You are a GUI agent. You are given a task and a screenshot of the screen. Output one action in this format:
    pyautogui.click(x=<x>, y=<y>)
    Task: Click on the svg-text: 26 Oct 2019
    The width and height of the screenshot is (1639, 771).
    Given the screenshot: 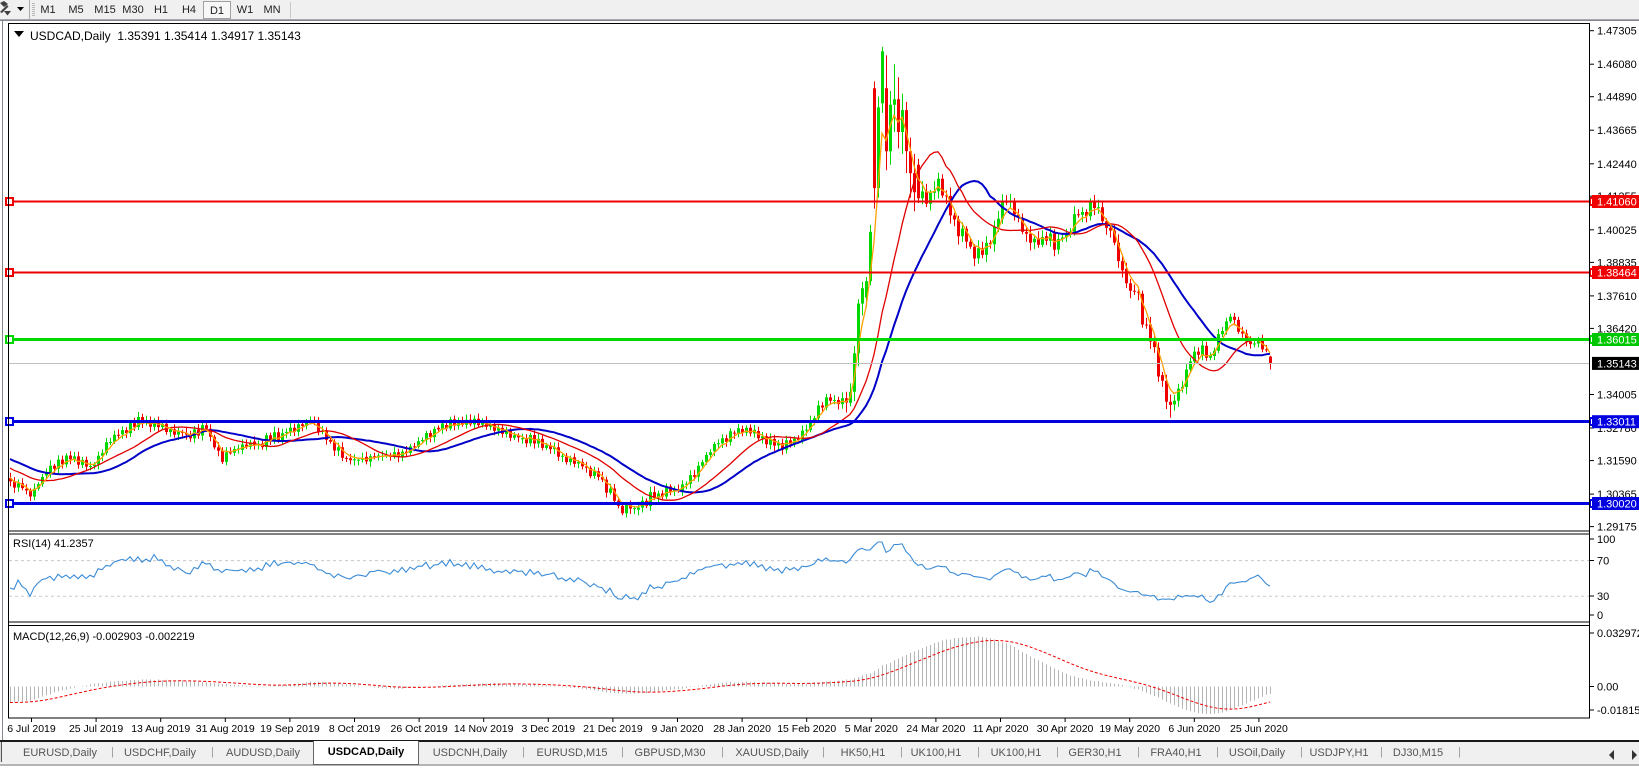 What is the action you would take?
    pyautogui.click(x=418, y=729)
    